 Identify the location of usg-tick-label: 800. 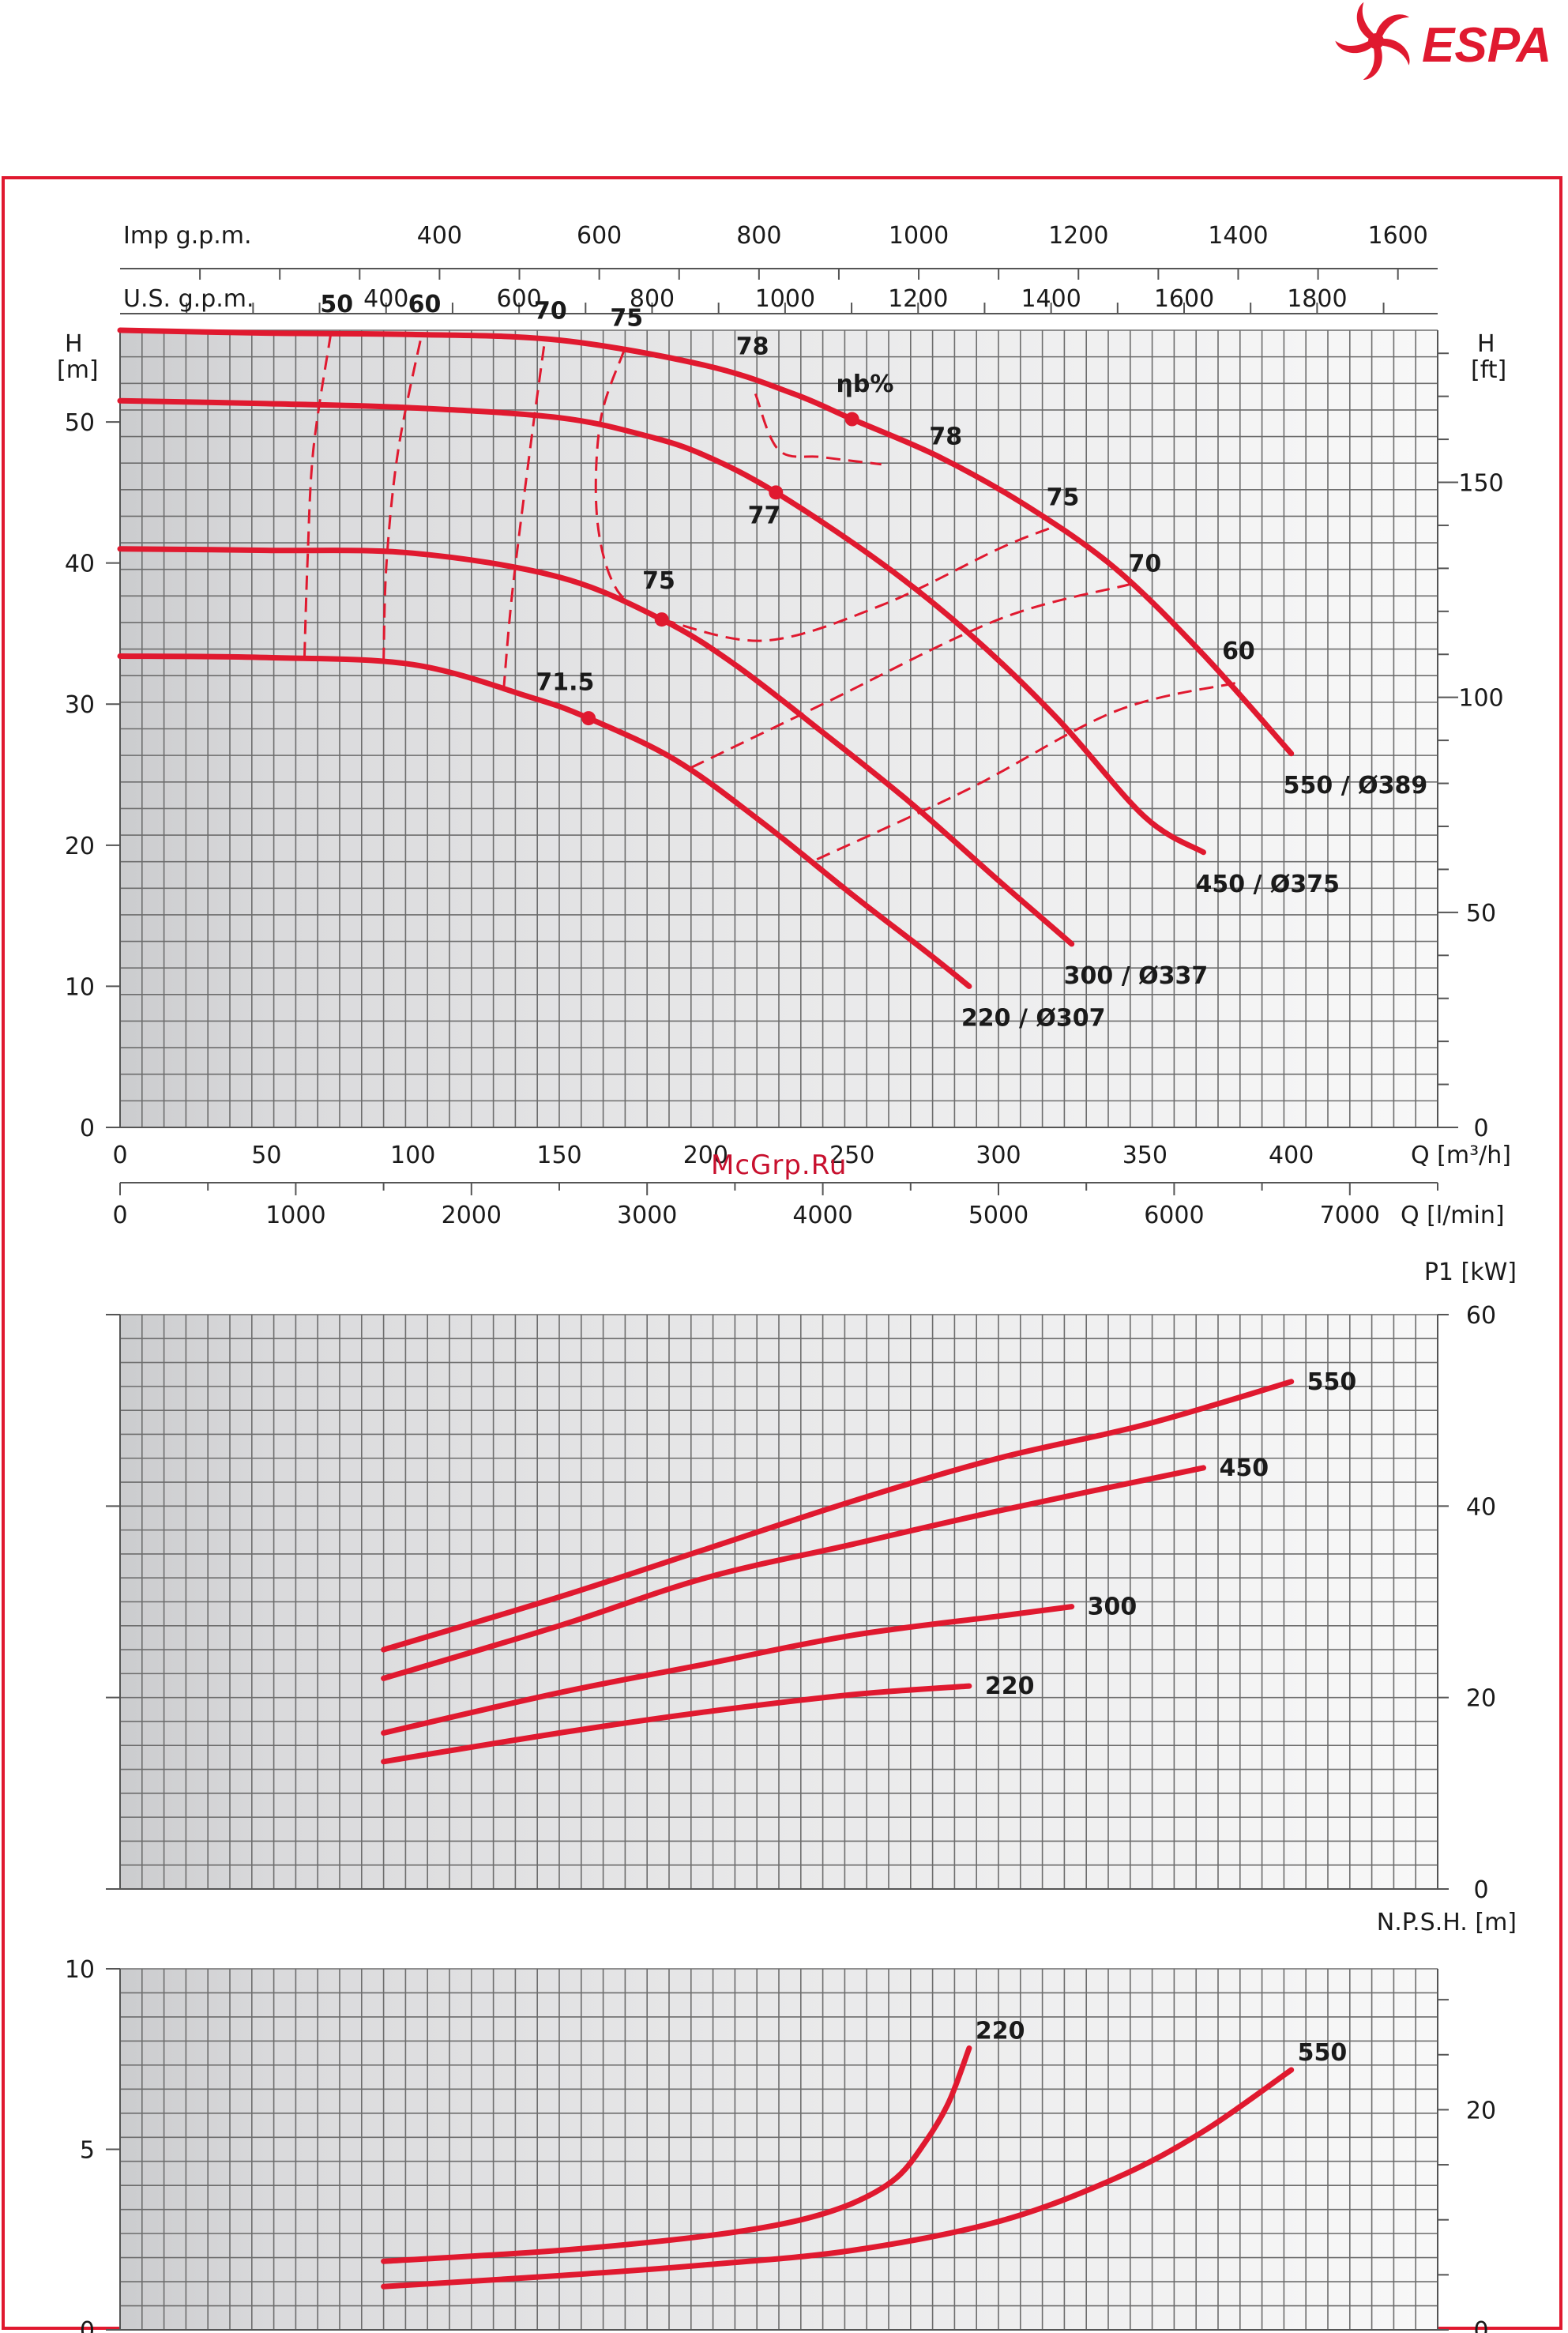
(652, 299).